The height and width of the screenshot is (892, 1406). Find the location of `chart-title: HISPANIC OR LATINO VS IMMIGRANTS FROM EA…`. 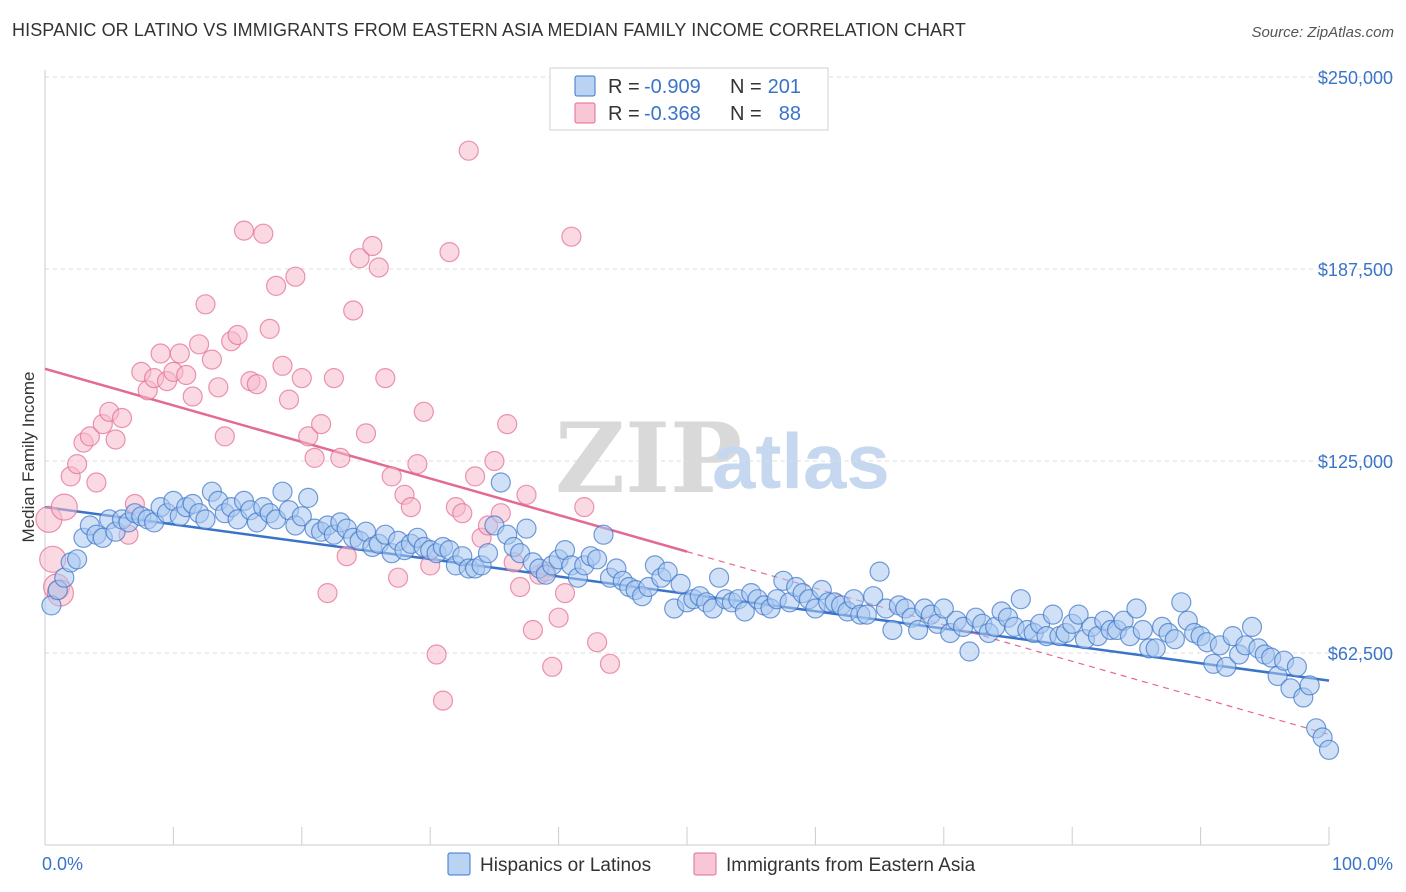

chart-title: HISPANIC OR LATINO VS IMMIGRANTS FROM EA… is located at coordinates (489, 30).